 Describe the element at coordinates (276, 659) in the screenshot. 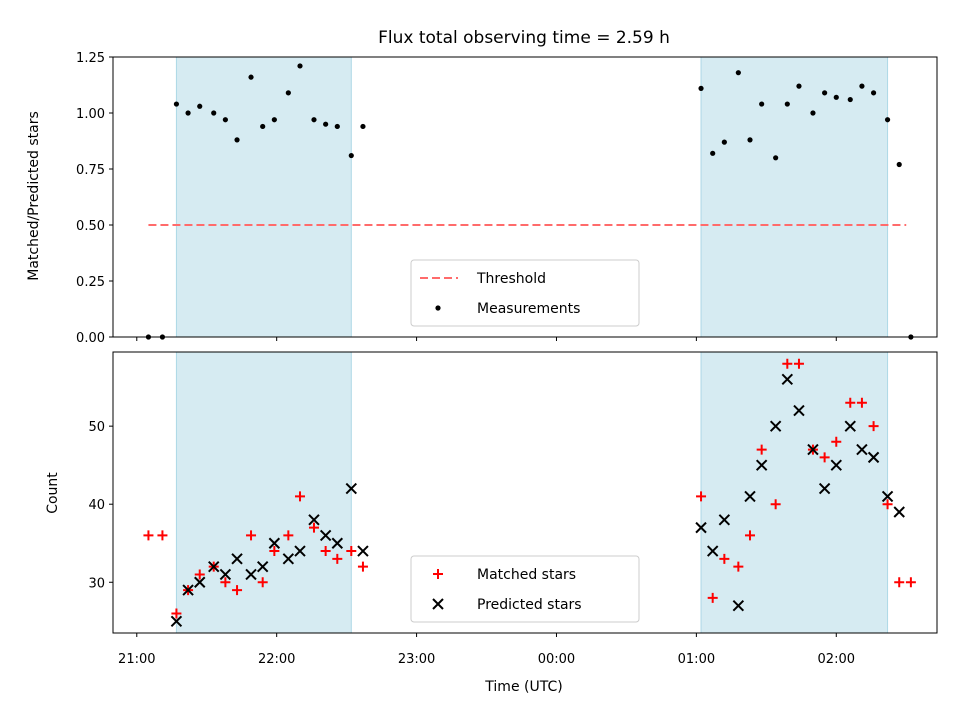

I see `x-tick-label: 22:00` at that location.